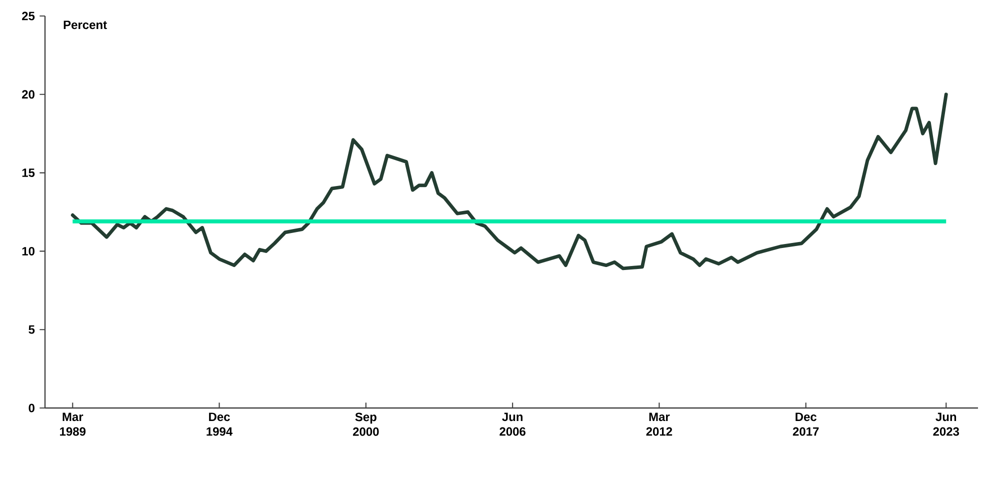 This screenshot has height=480, width=983. I want to click on y-tick-label: 20, so click(28, 94).